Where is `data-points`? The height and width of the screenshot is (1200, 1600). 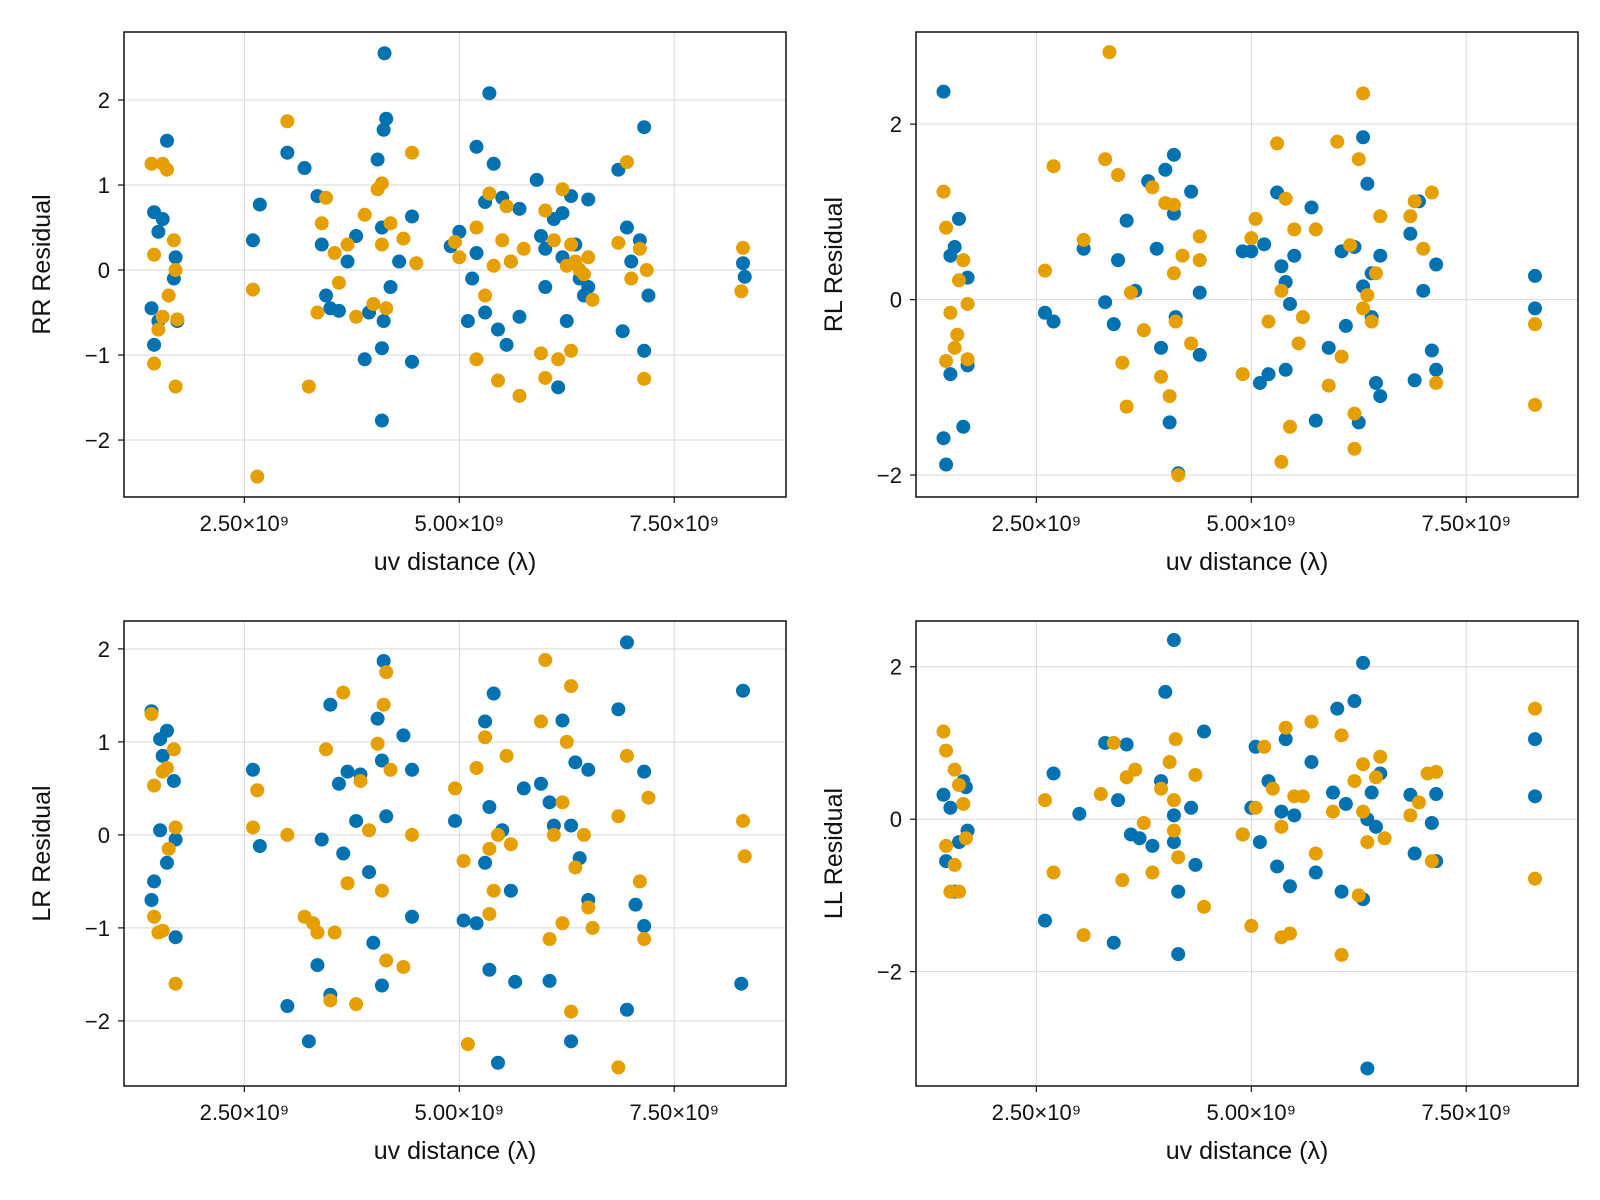 data-points is located at coordinates (448, 855).